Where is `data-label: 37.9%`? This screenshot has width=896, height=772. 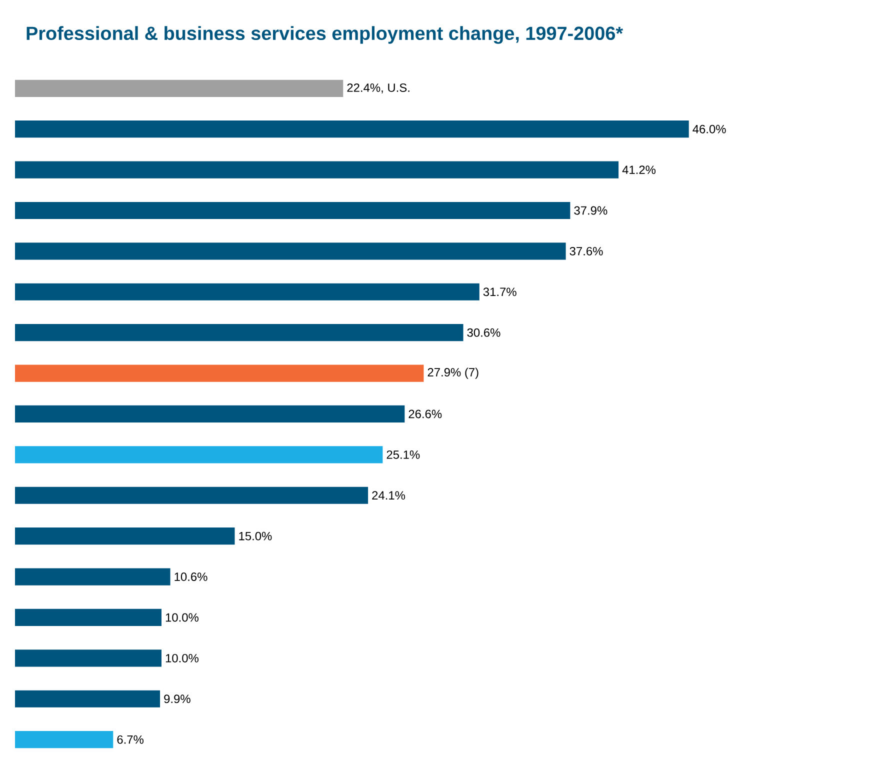 data-label: 37.9% is located at coordinates (591, 210).